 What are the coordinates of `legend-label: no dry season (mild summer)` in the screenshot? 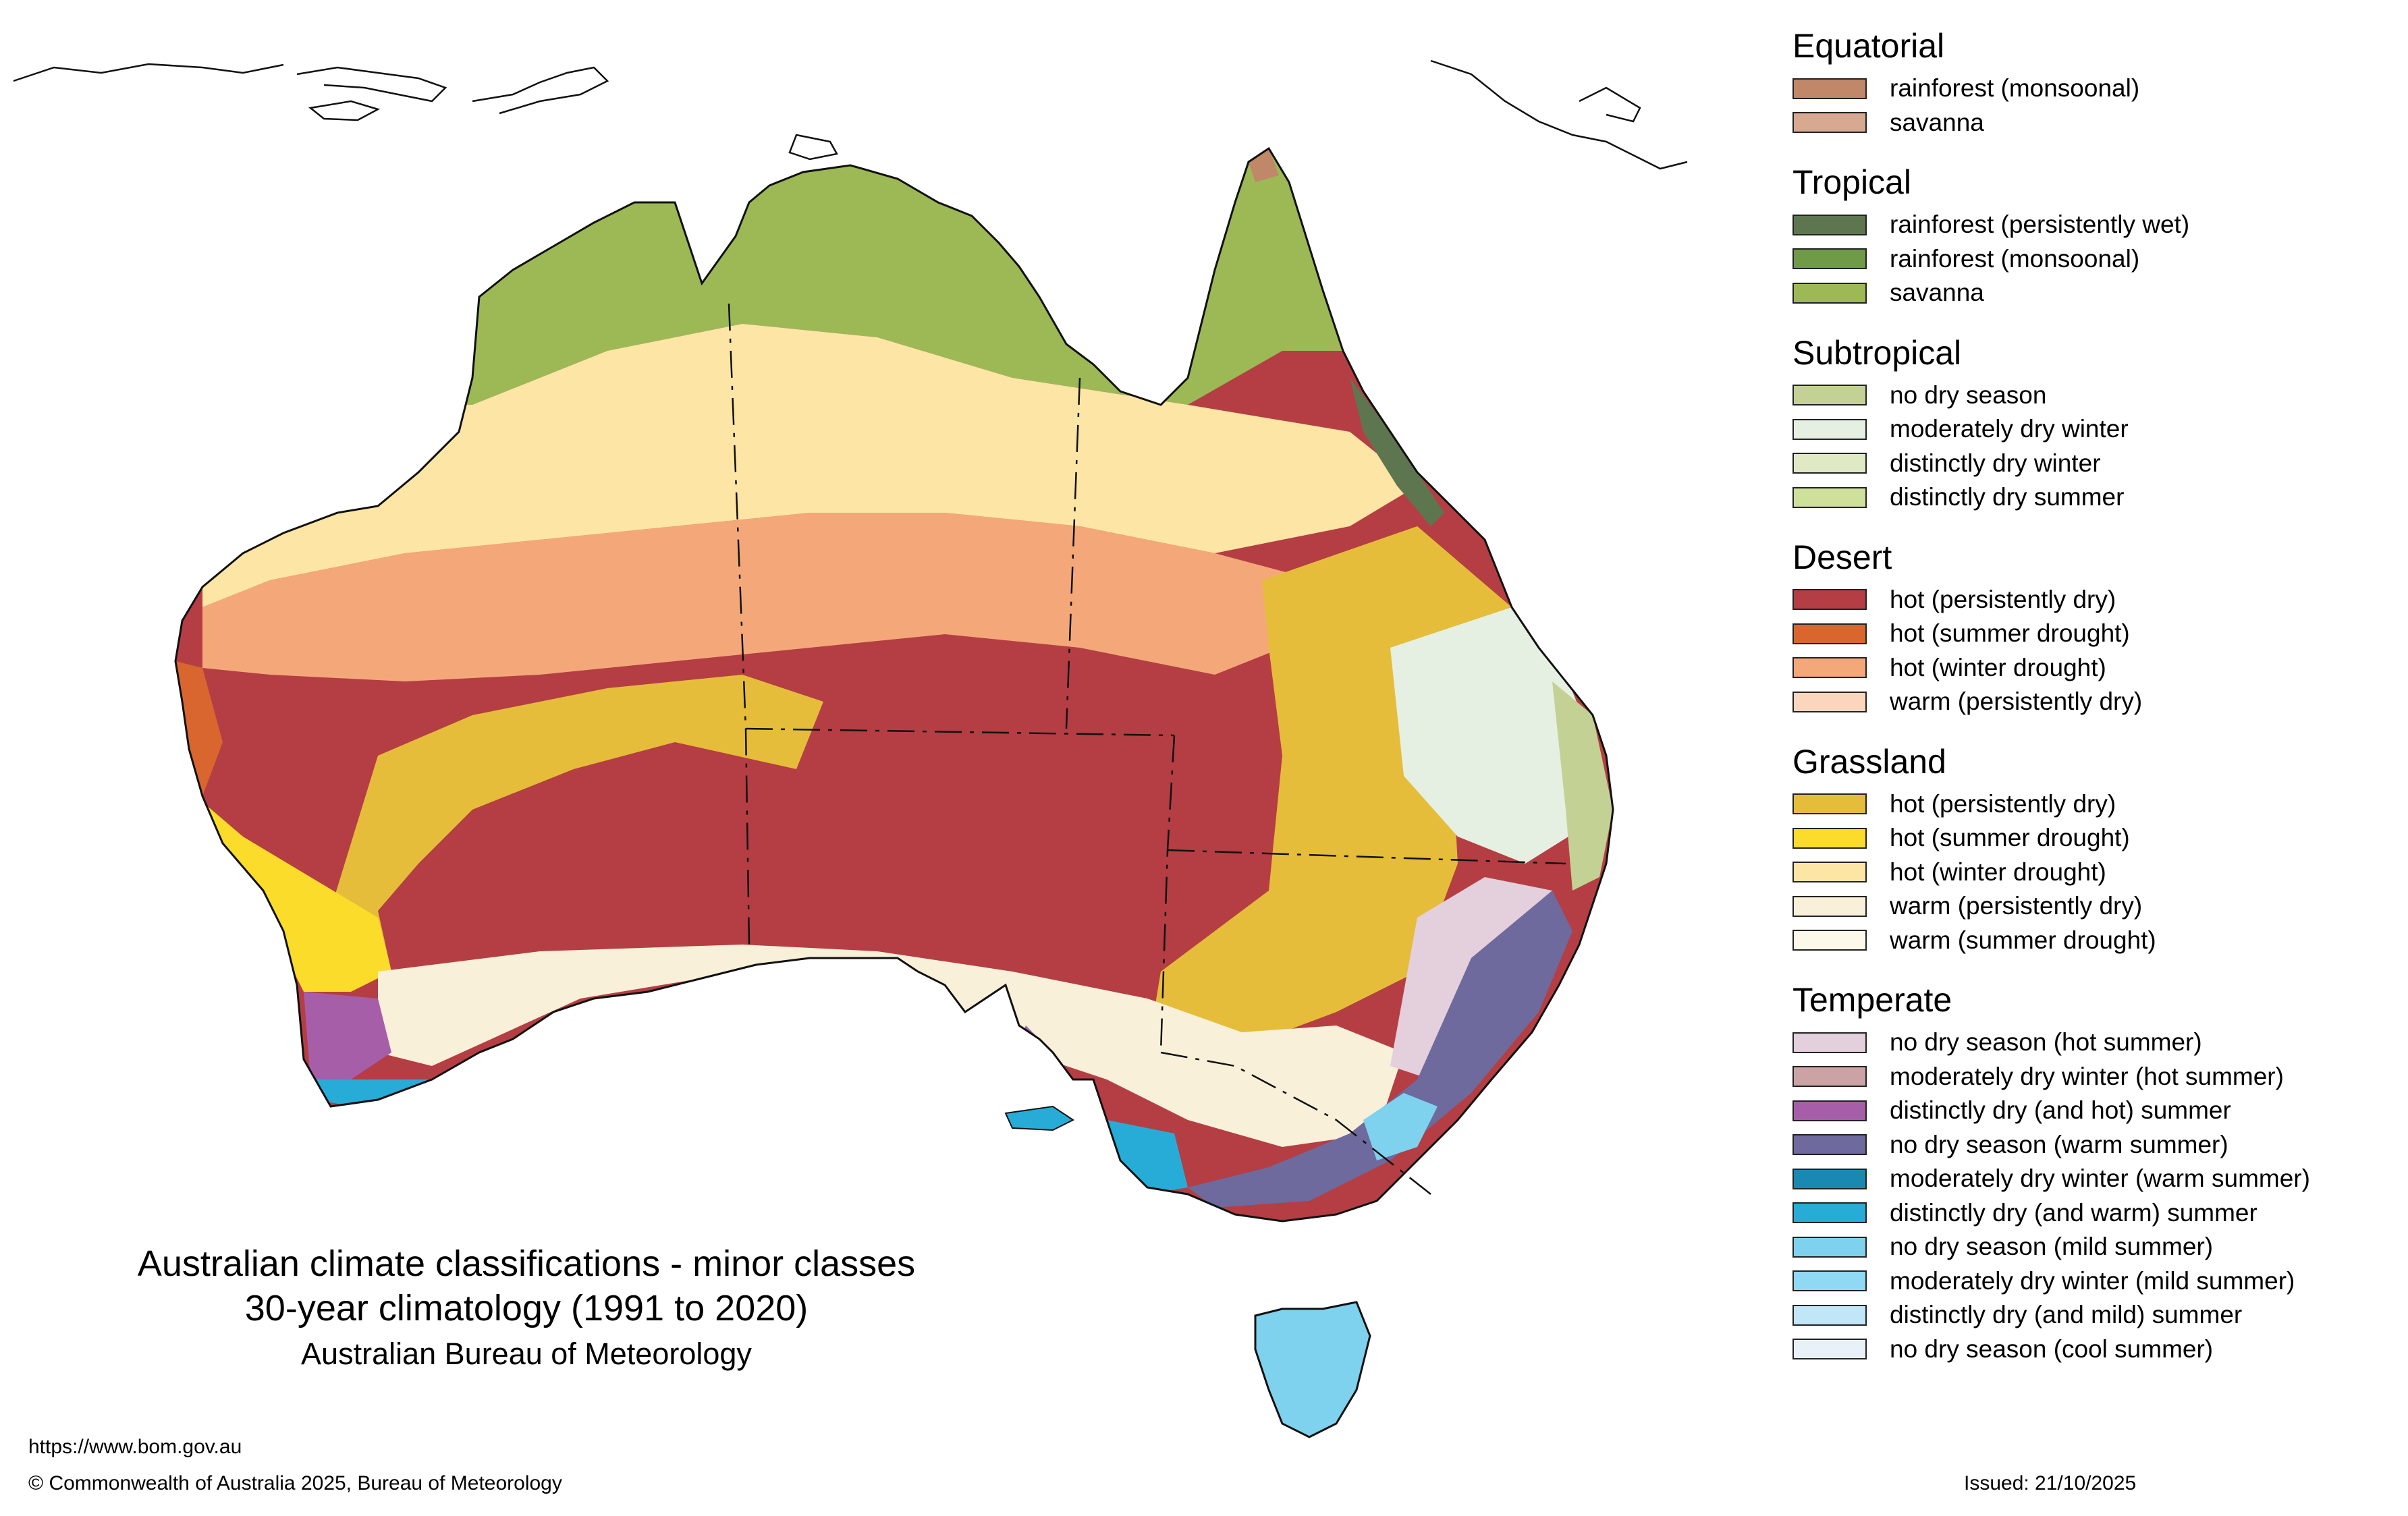 It's located at (2052, 1247).